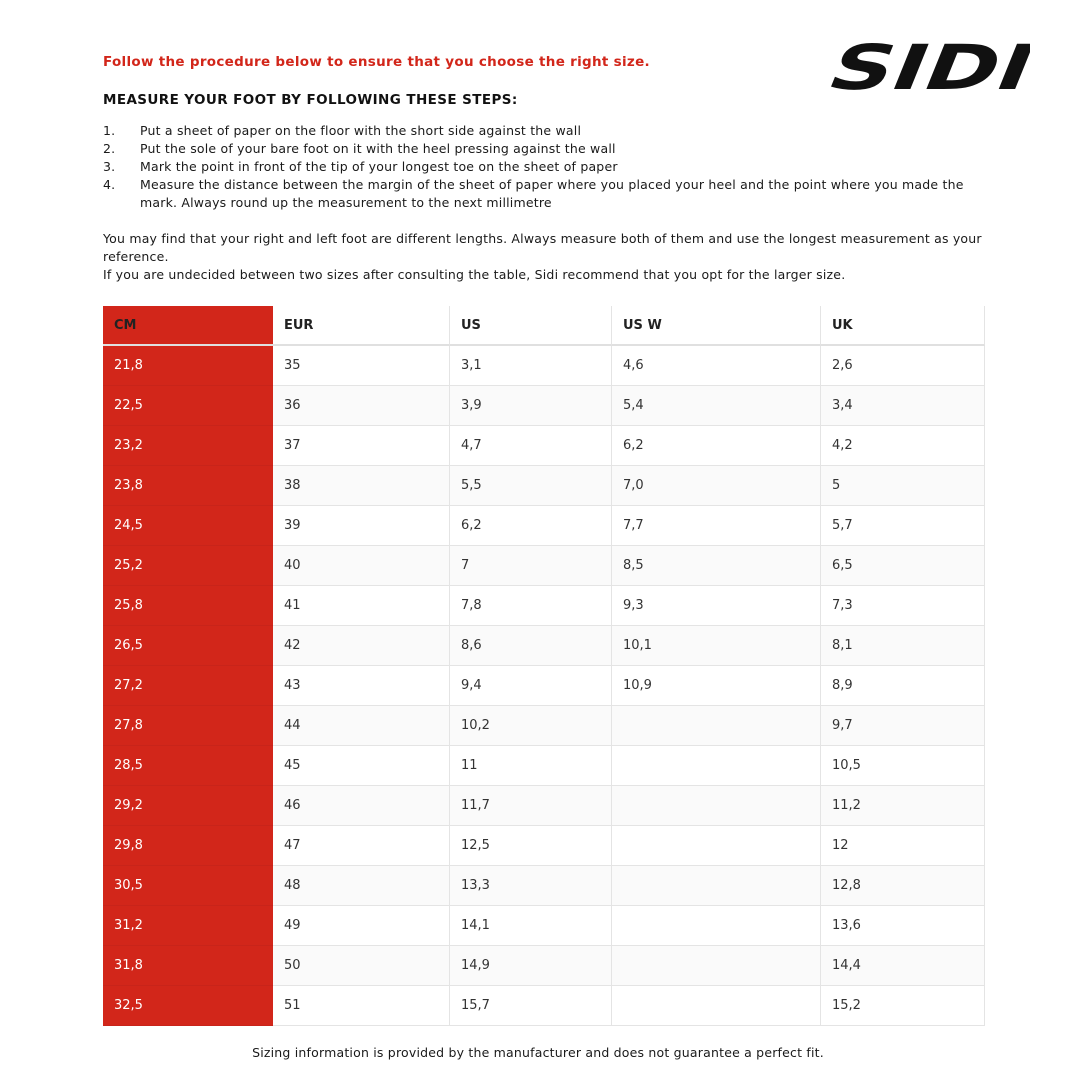 The height and width of the screenshot is (1080, 1080). What do you see at coordinates (188, 606) in the screenshot?
I see `table-cell: 25,8` at bounding box center [188, 606].